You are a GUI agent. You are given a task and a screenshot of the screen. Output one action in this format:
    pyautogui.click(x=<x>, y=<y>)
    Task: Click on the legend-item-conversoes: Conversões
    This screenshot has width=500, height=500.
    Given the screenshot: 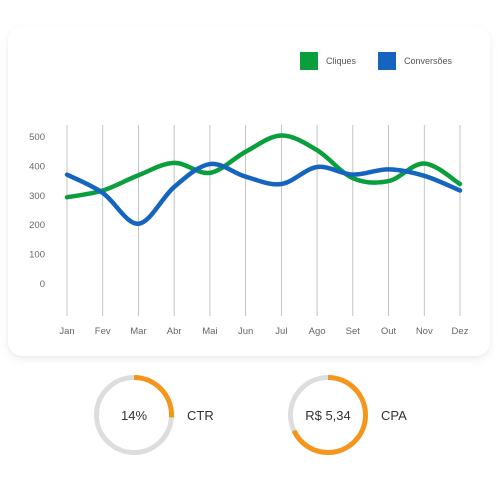 What is the action you would take?
    pyautogui.click(x=415, y=61)
    